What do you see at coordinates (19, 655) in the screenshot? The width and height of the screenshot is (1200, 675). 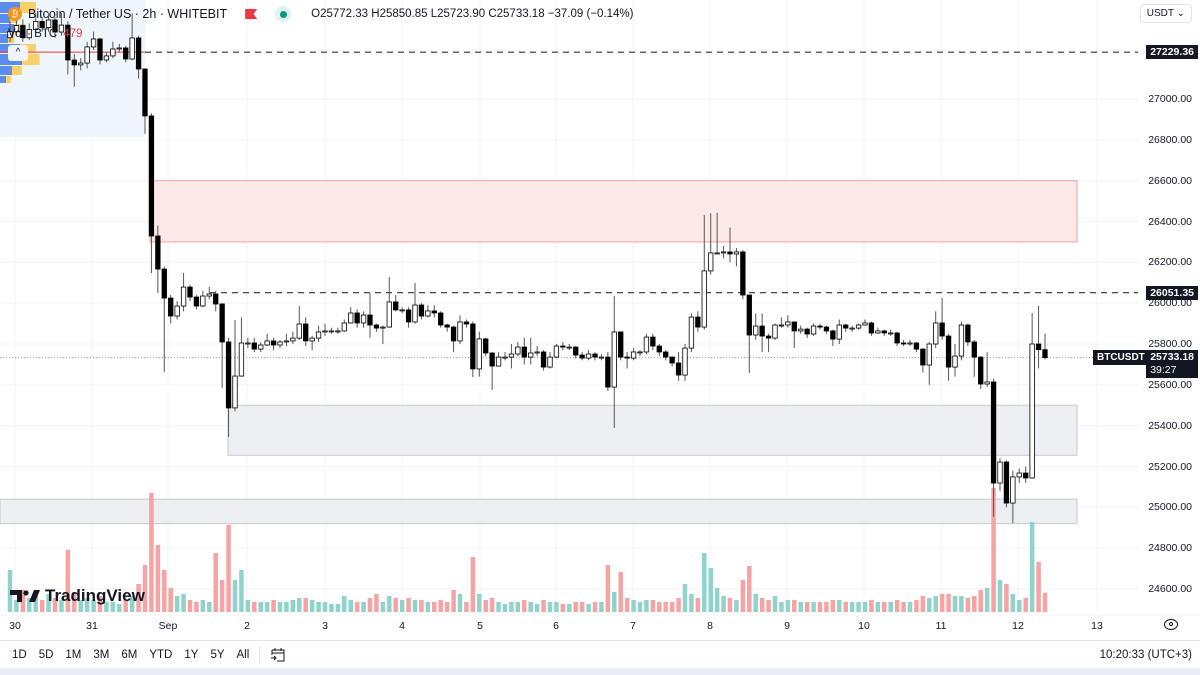 I see `range-1d: 1D` at bounding box center [19, 655].